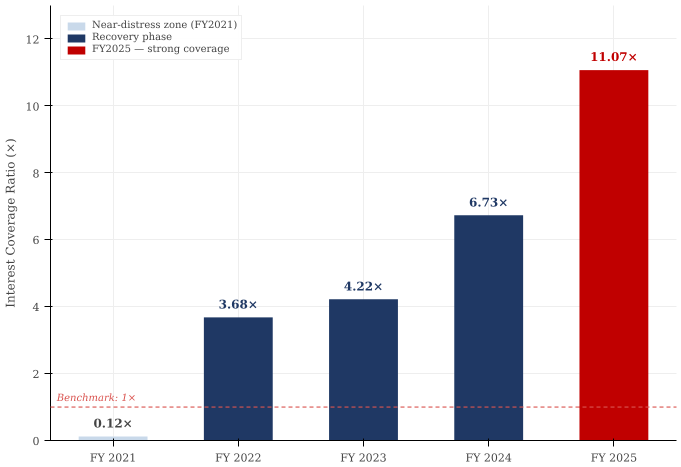  Describe the element at coordinates (165, 25) in the screenshot. I see `legend-label: Near-distress zone (FY2021)` at that location.